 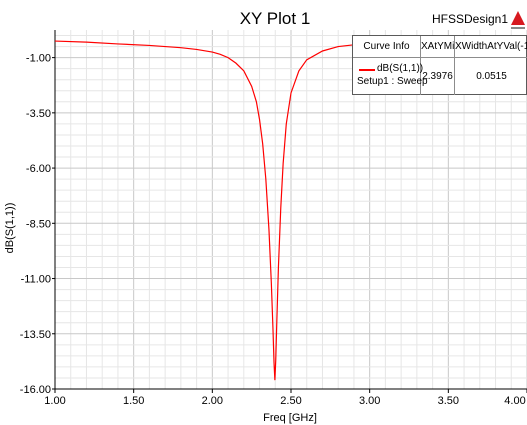 What do you see at coordinates (491, 76) in the screenshot?
I see `legend-value-width-at-yval: 0.0515` at bounding box center [491, 76].